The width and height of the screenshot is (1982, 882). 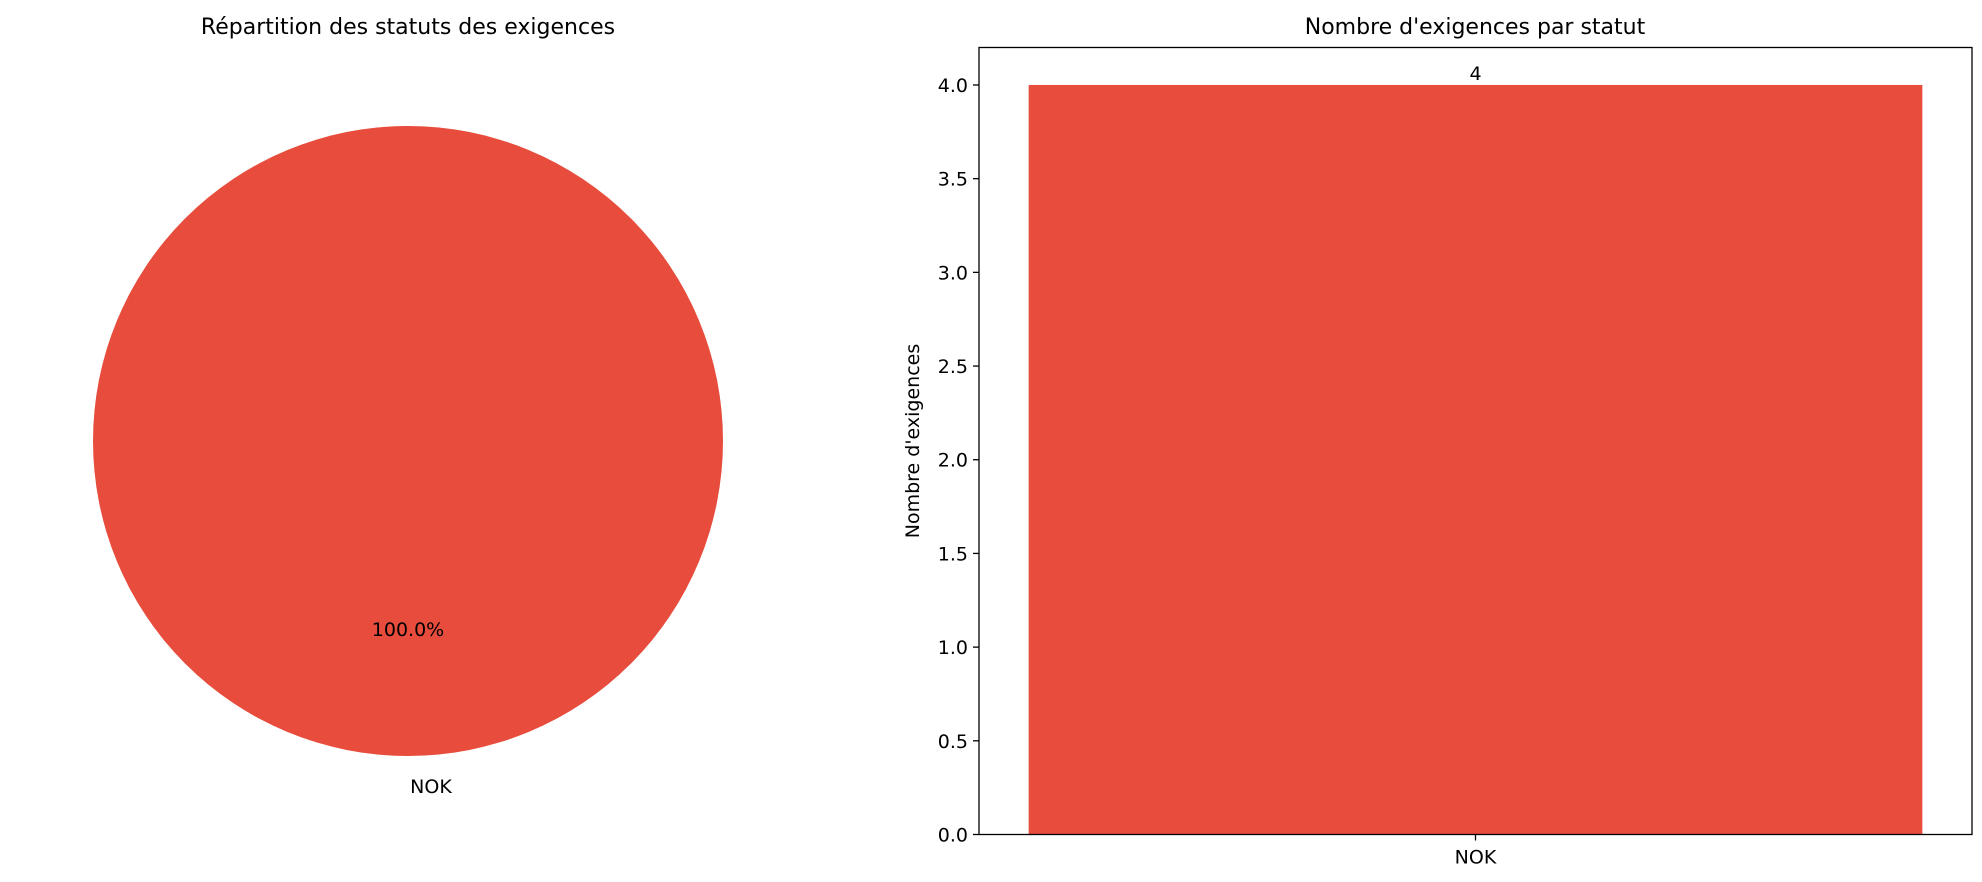 I want to click on y-tick-label: 2.5, so click(x=953, y=367).